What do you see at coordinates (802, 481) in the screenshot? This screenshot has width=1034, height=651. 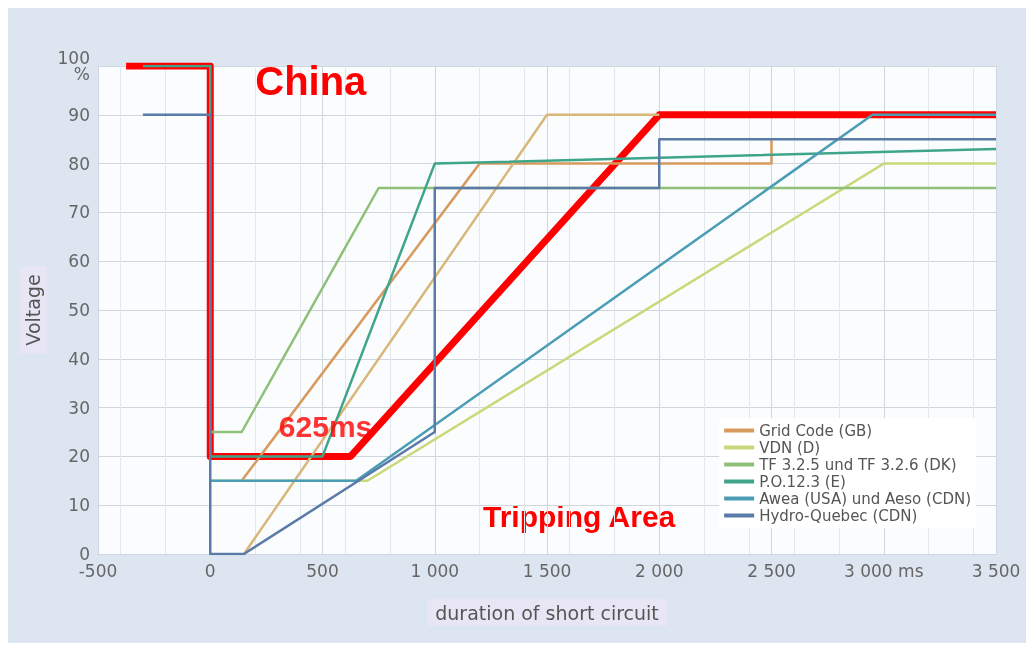 I see `legend-label: P.O.12.3 (E)` at bounding box center [802, 481].